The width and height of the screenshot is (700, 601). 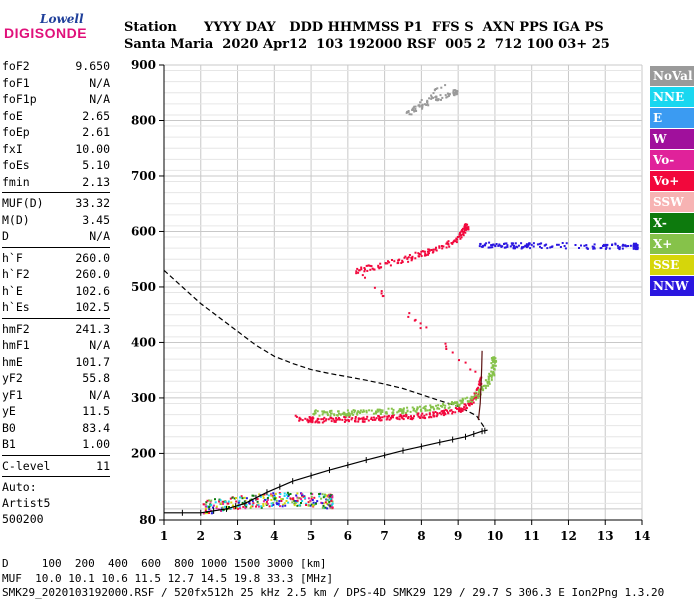 What do you see at coordinates (56, 220) in the screenshot?
I see `param-row: M(D) 3.45` at bounding box center [56, 220].